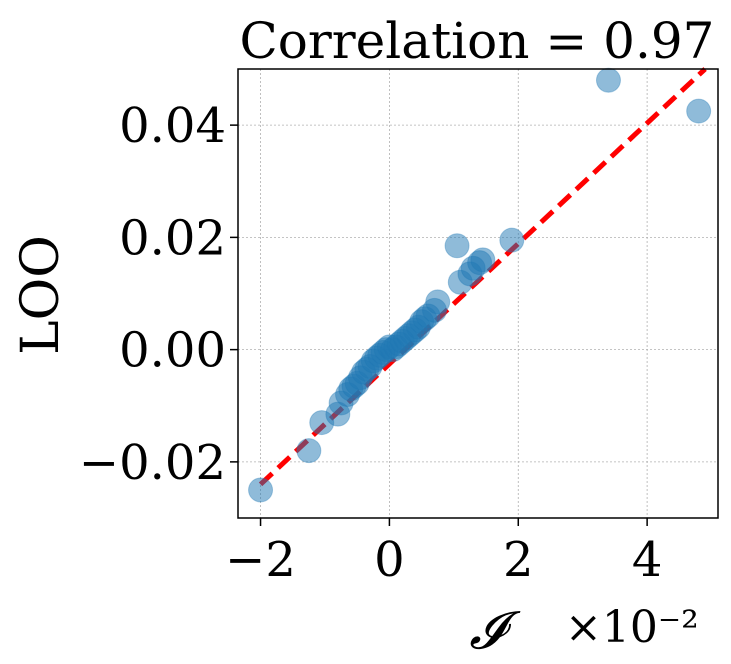 This screenshot has width=731, height=664. I want to click on y-tick-label: 0.00, so click(172, 351).